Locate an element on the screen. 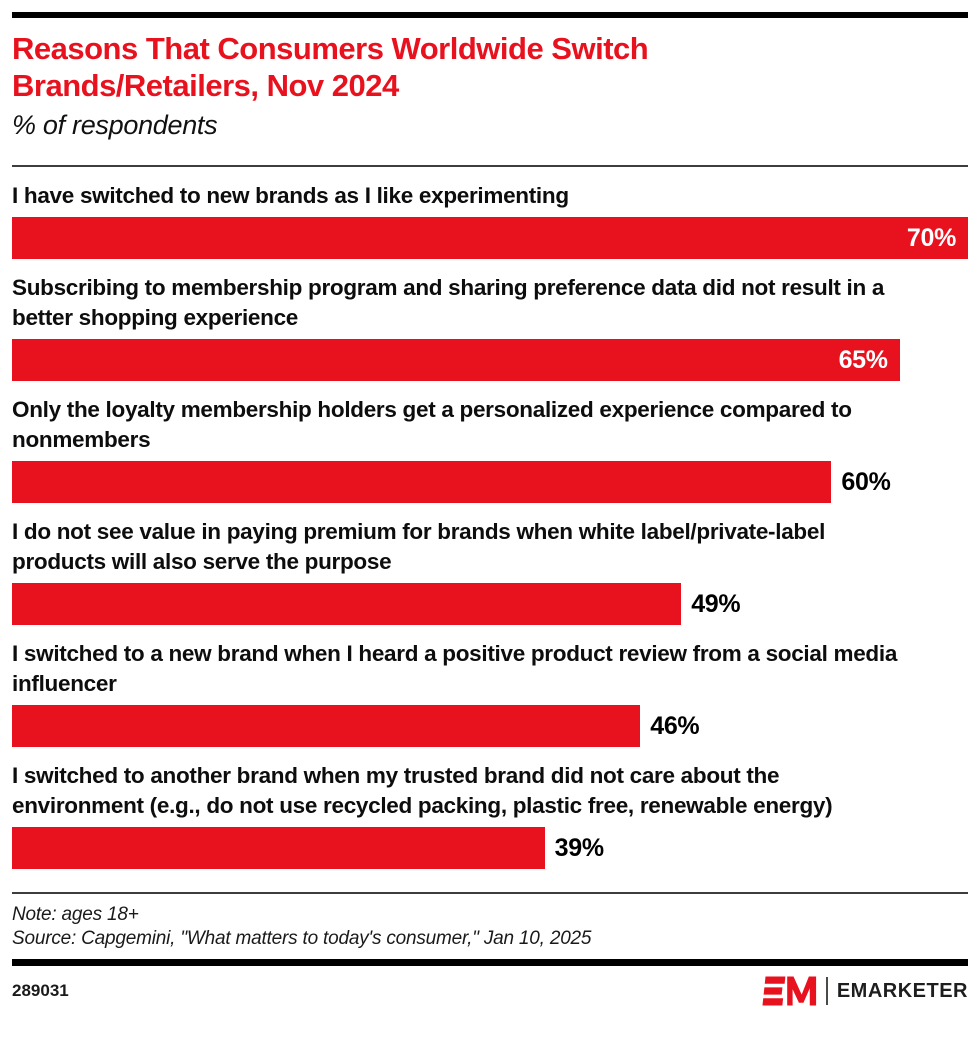 The height and width of the screenshot is (1056, 980). chart-subtitle: % of respondents is located at coordinates (115, 125).